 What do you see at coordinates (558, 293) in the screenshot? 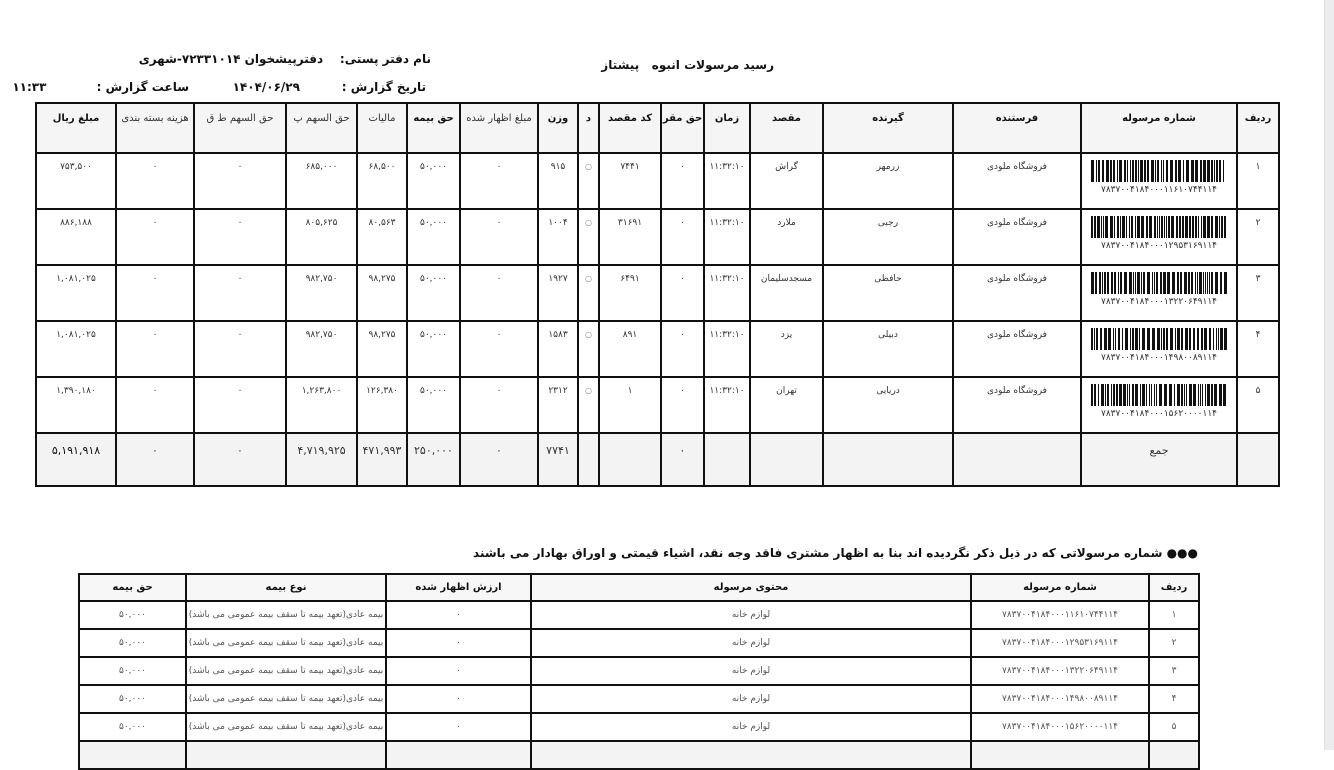
I see `cell: ۱۹۲۷` at bounding box center [558, 293].